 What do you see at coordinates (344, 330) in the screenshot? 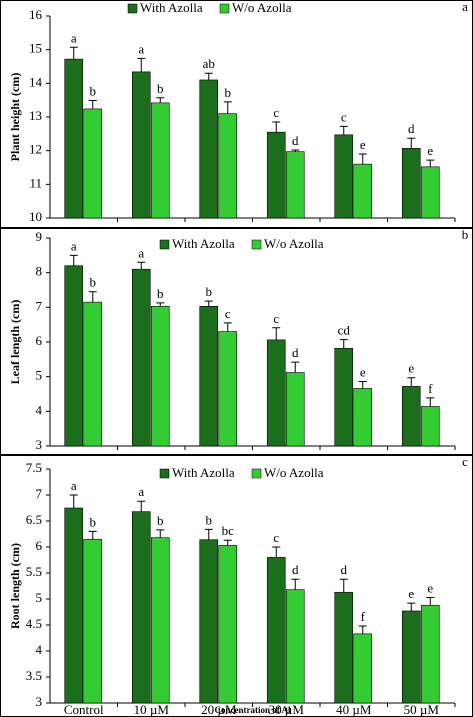
I see `significance-letter: cd` at bounding box center [344, 330].